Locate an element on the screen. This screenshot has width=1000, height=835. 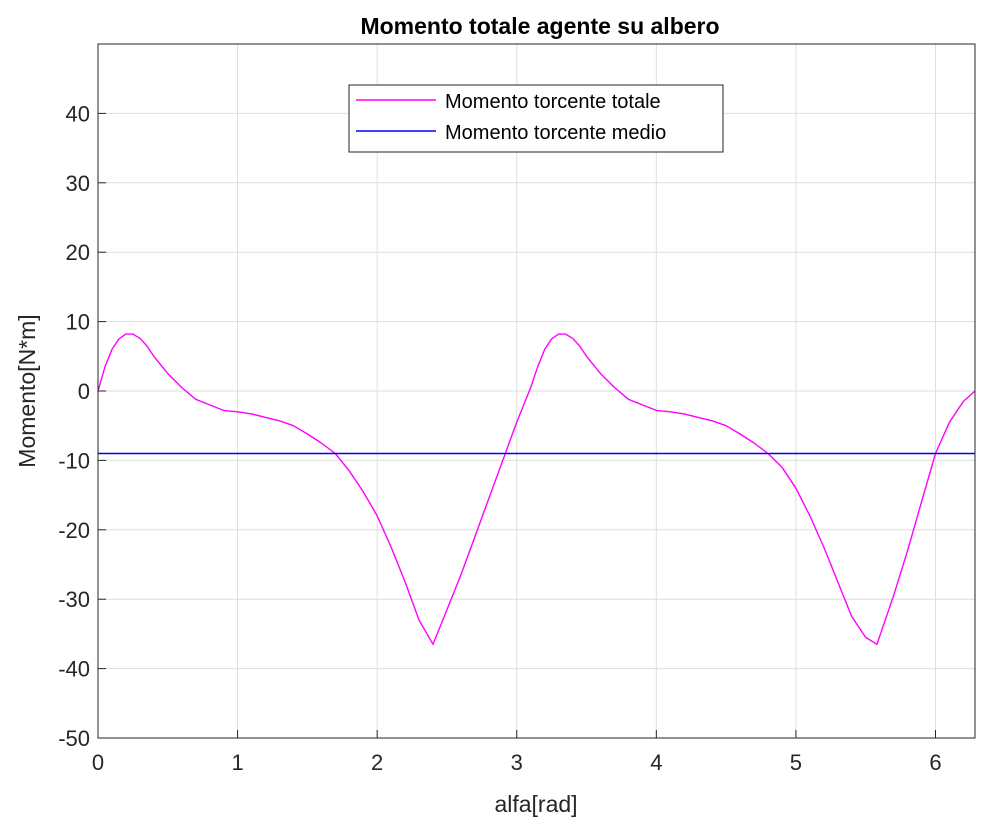
x-axis-label: alfa[rad] is located at coordinates (535, 804).